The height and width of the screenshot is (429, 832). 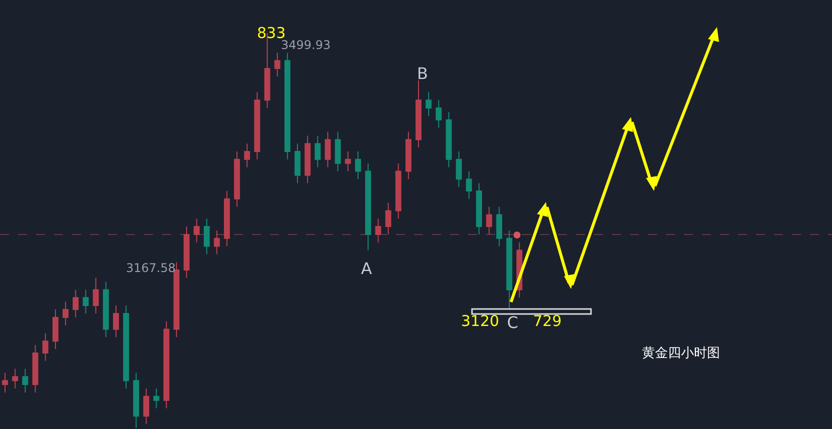 What do you see at coordinates (681, 353) in the screenshot?
I see `text: 黄金四小时图` at bounding box center [681, 353].